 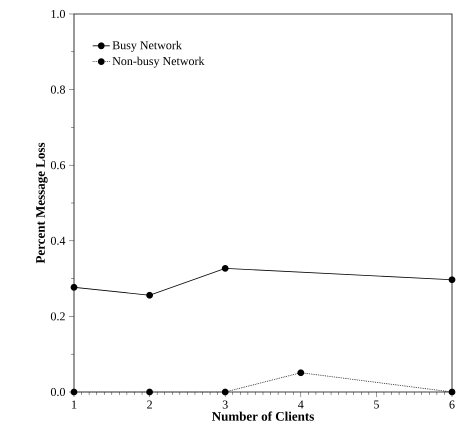 What do you see at coordinates (225, 404) in the screenshot?
I see `x-tick-label: 3` at bounding box center [225, 404].